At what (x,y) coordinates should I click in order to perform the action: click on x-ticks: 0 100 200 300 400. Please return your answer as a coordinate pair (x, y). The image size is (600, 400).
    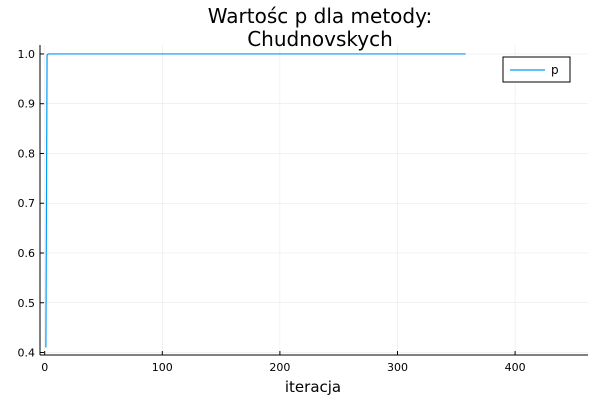
    Looking at the image, I should click on (283, 362).